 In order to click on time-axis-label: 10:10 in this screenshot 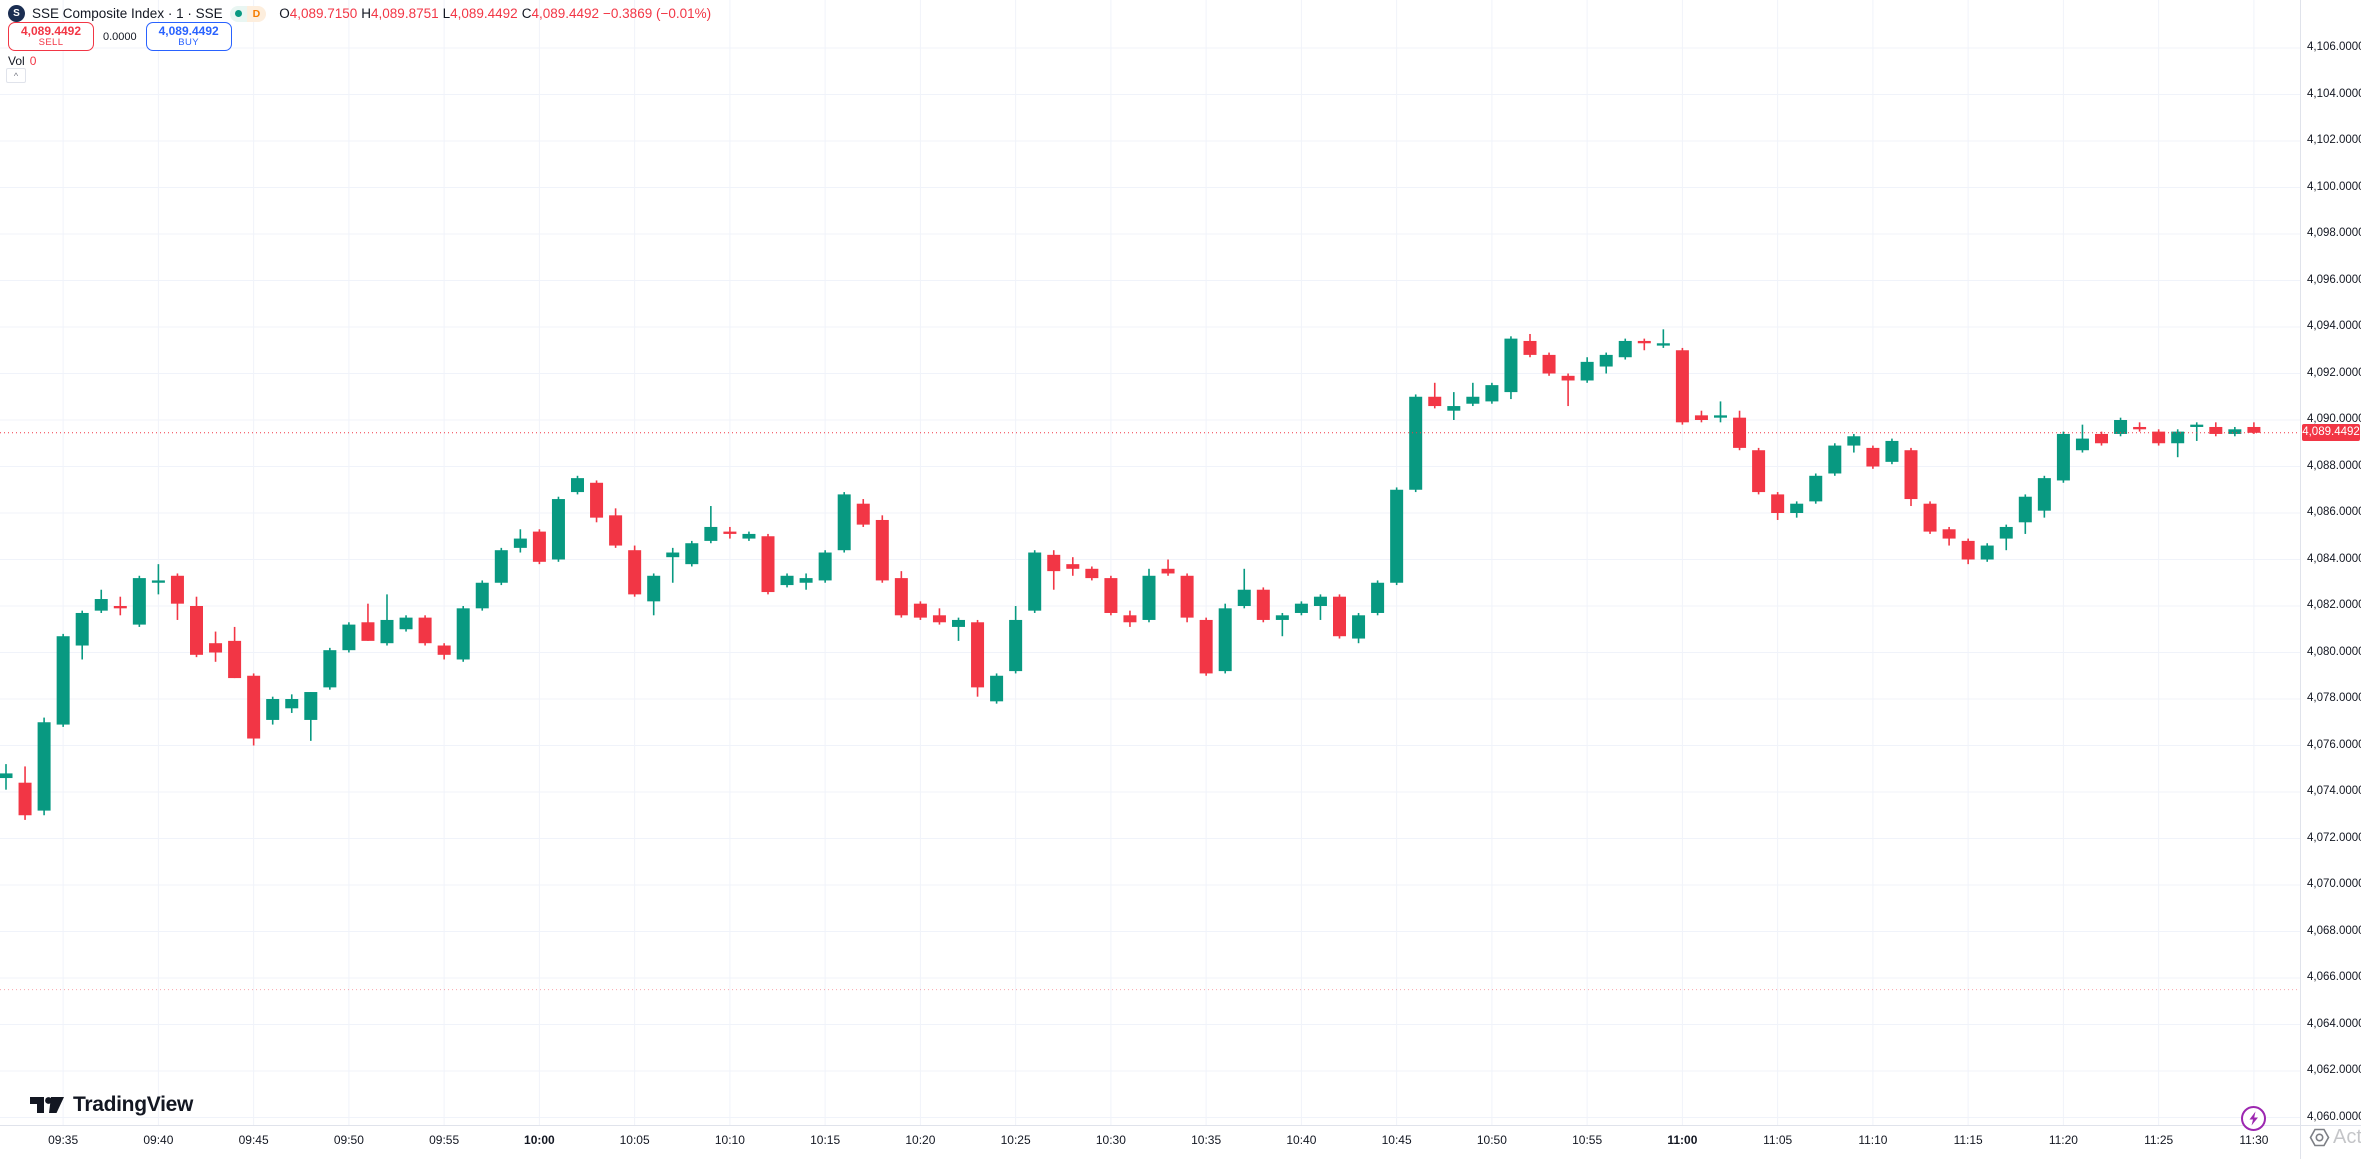, I will do `click(729, 1140)`.